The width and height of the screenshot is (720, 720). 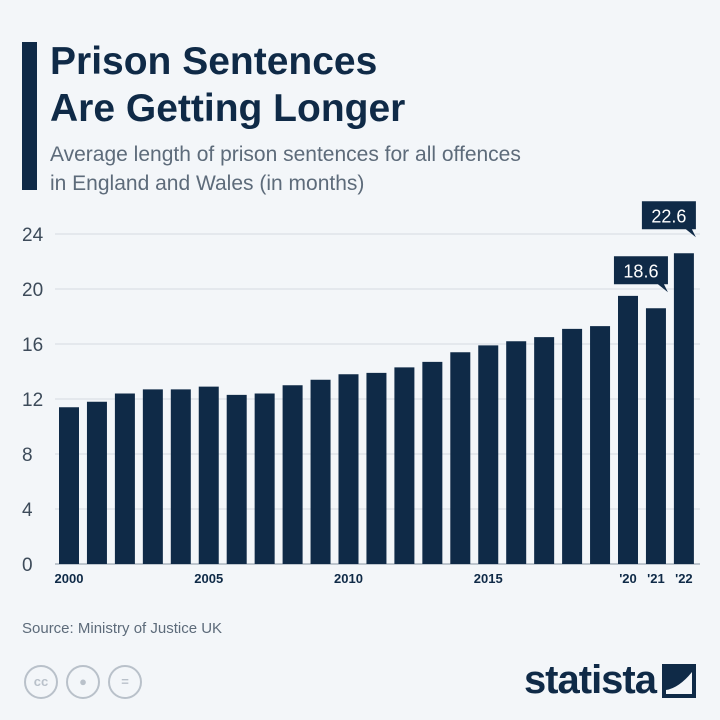 What do you see at coordinates (628, 578) in the screenshot?
I see `x-tick-label: '20` at bounding box center [628, 578].